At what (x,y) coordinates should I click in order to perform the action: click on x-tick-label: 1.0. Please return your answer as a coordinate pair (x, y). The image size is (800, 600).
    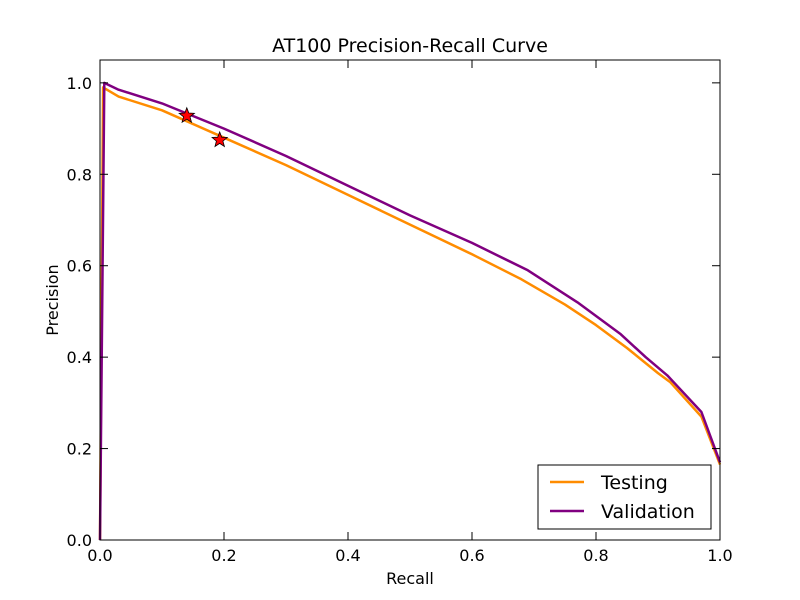
    Looking at the image, I should click on (719, 555).